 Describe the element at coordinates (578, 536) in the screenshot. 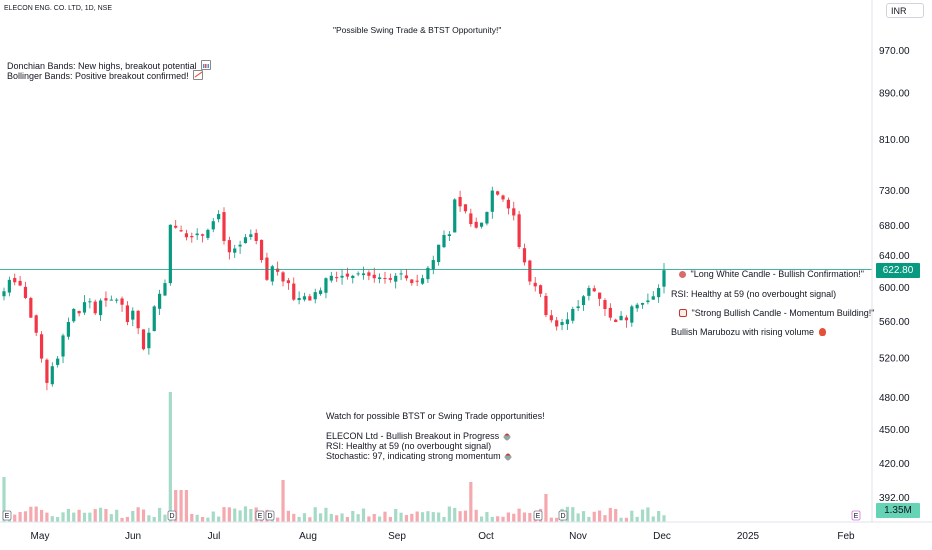

I see `time-tick-label: Nov` at that location.